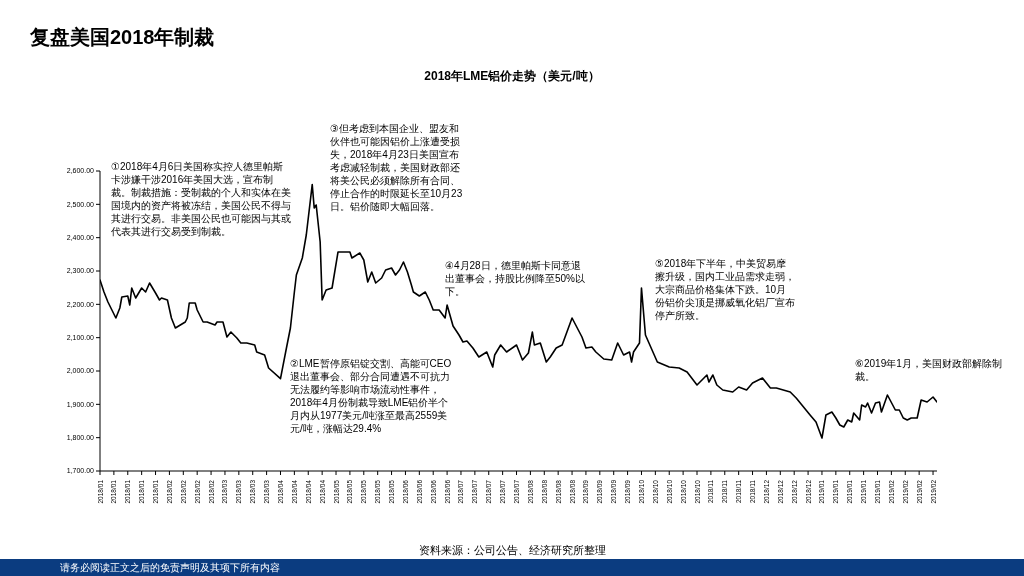 The height and width of the screenshot is (576, 1024). Describe the element at coordinates (371, 396) in the screenshot. I see `annotation: ②LME暂停原铝锭交割、高能可CEO退出董事会、部分合同遭遇不可抗力无法履约等影响市场流动性事件，2018年4月份制裁导致LME铝价半个月内从1977美元/吨涨至最高2559美元/吨，涨幅达29.4%` at that location.